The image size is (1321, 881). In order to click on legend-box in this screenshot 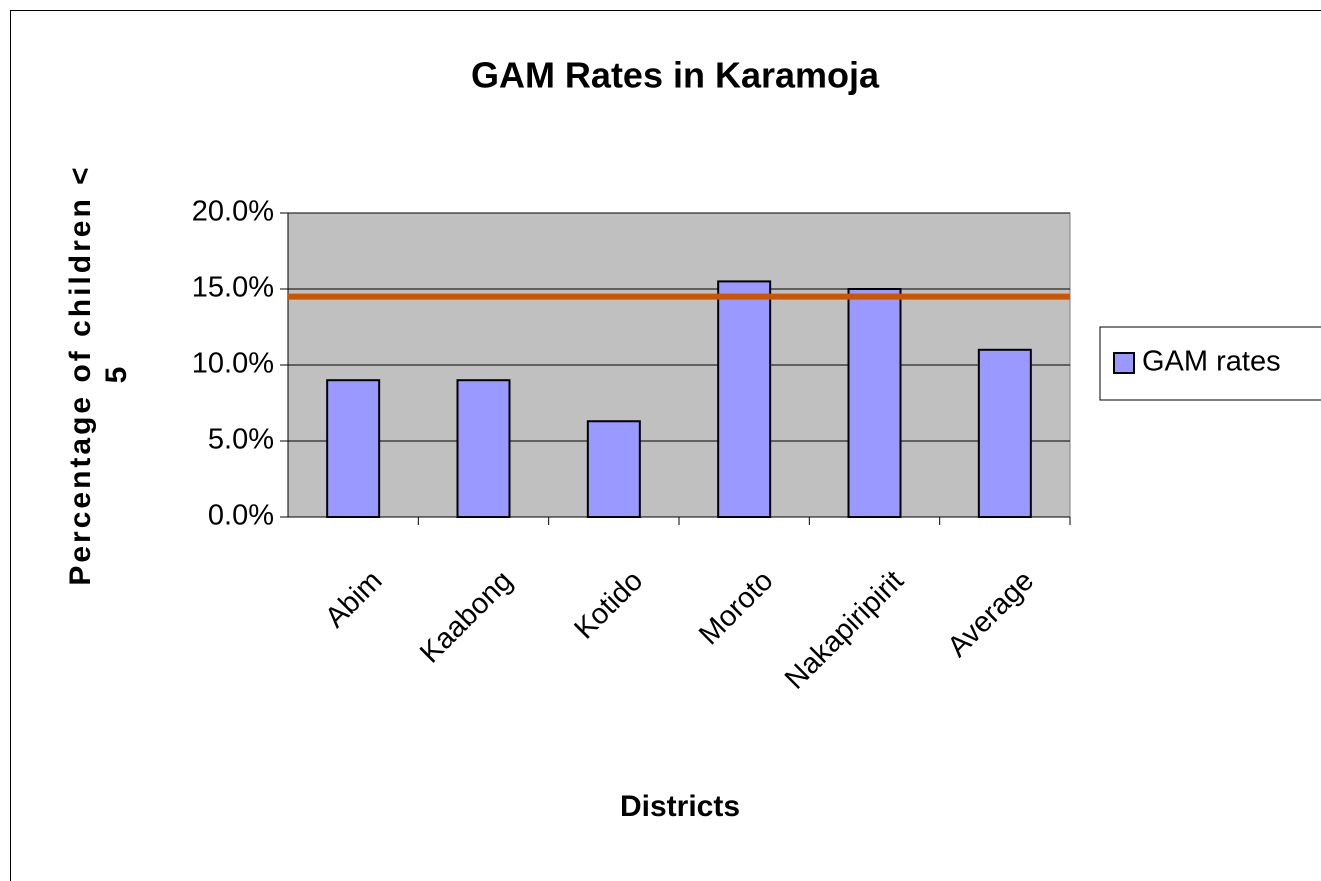, I will do `click(1210, 363)`.